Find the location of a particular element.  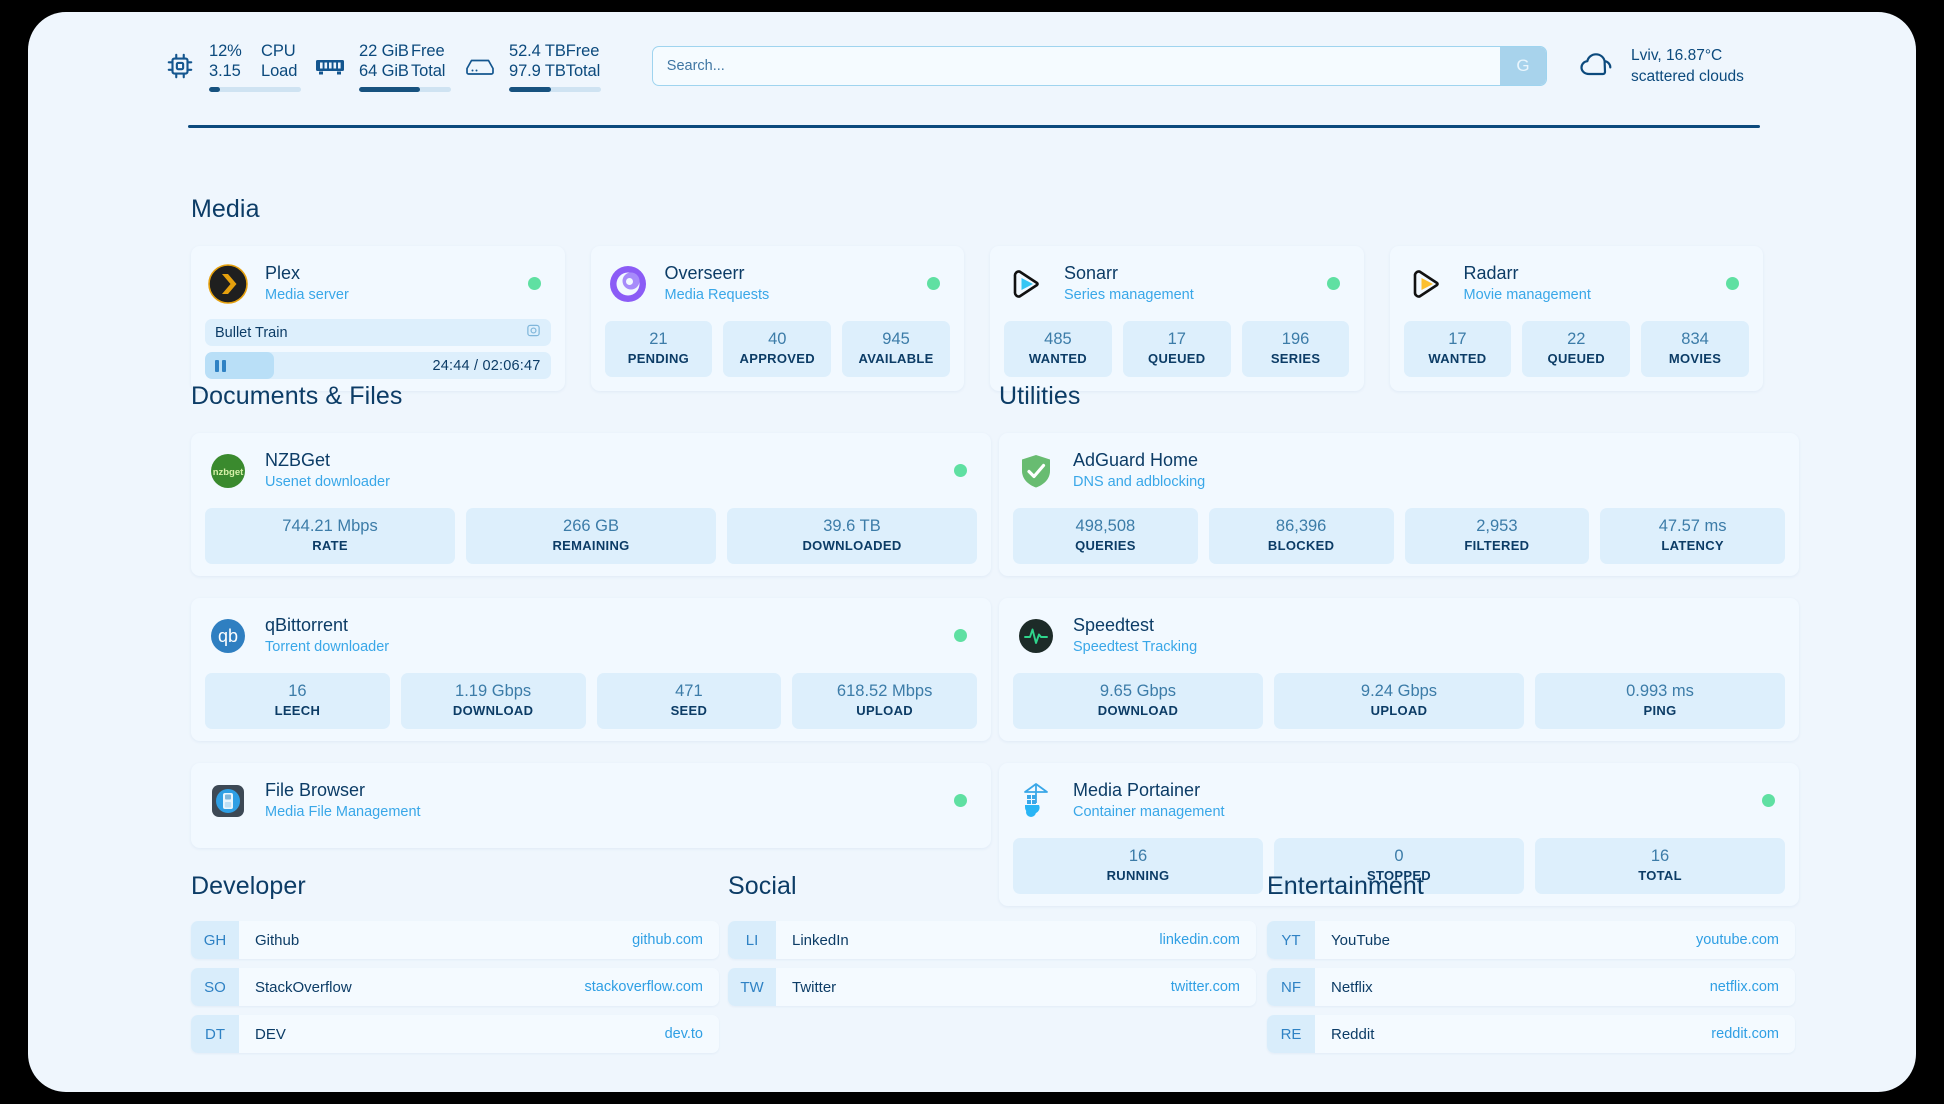

bookmark-item: TW Twitter twitter.com is located at coordinates (992, 987).